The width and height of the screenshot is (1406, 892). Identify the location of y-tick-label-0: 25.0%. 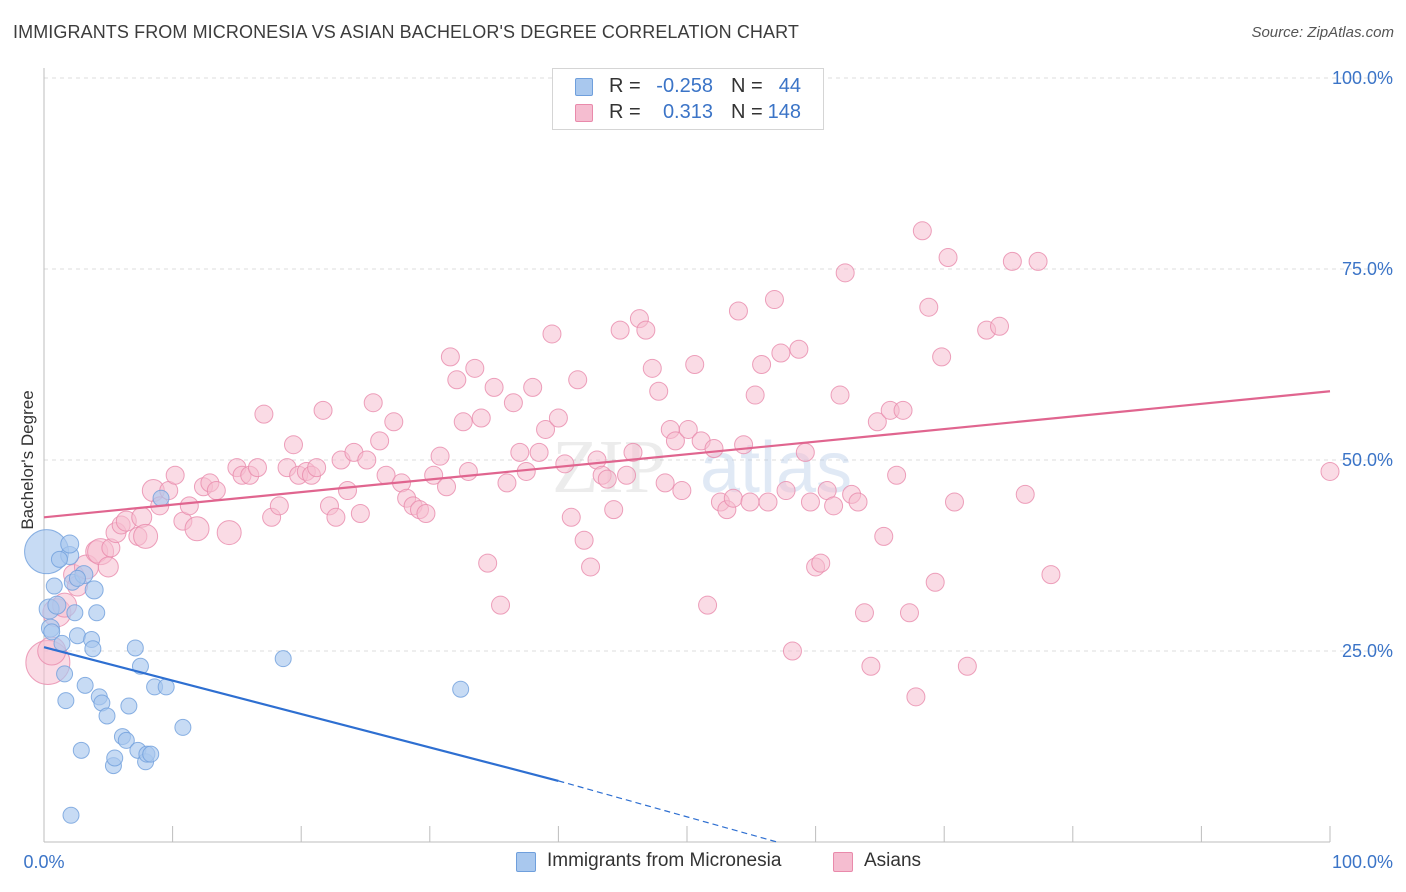
(1367, 651).